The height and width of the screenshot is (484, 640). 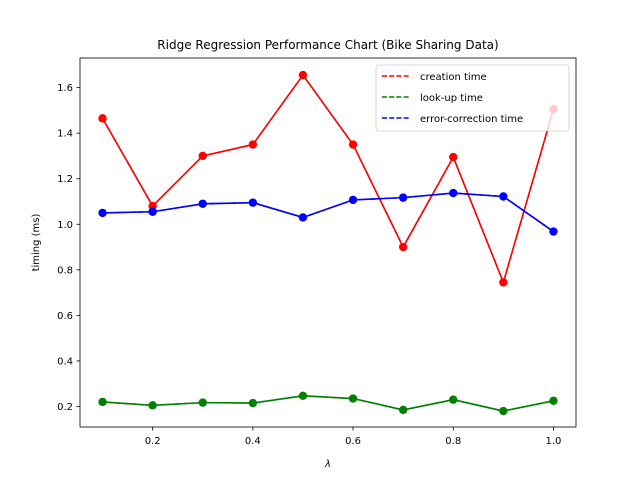 What do you see at coordinates (65, 270) in the screenshot?
I see `y-tick-label: 0.8` at bounding box center [65, 270].